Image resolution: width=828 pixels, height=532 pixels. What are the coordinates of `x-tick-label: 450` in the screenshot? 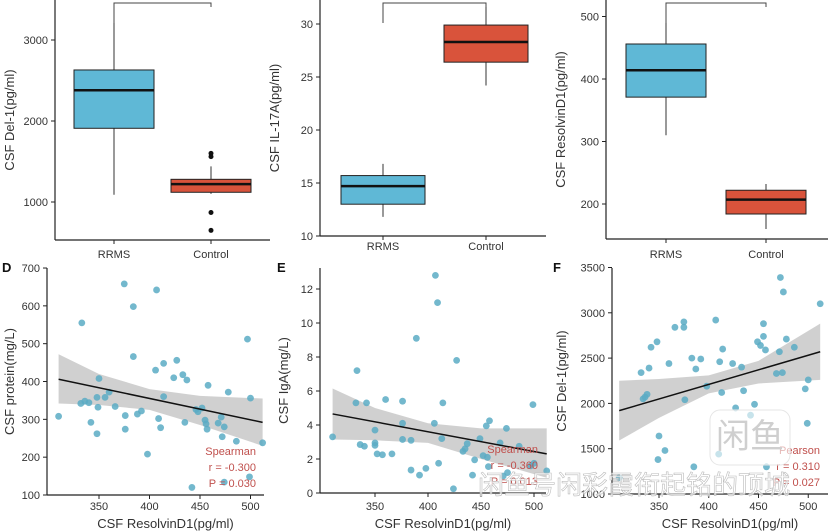 It's located at (758, 507).